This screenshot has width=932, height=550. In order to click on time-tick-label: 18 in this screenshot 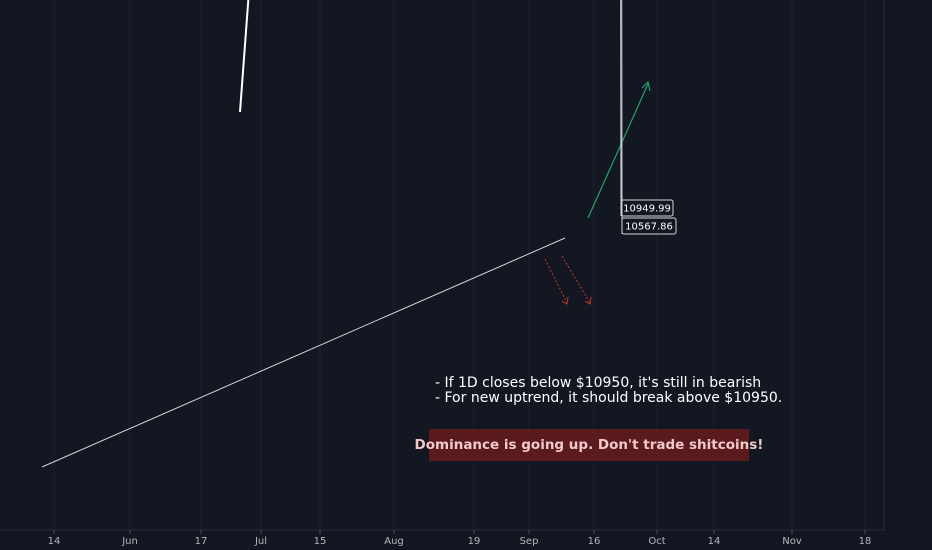, I will do `click(865, 541)`.